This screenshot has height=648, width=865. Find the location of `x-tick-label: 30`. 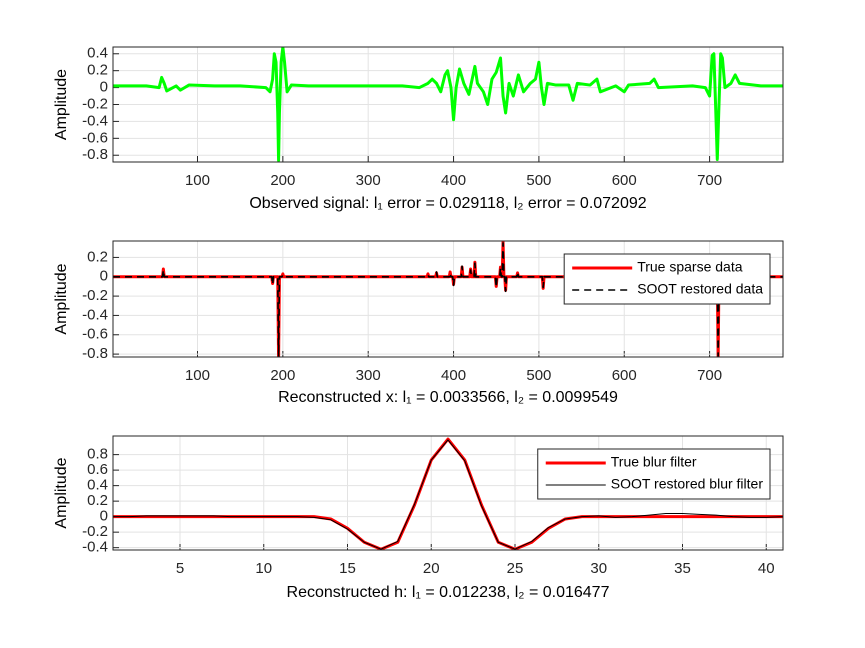

x-tick-label: 30 is located at coordinates (598, 568).